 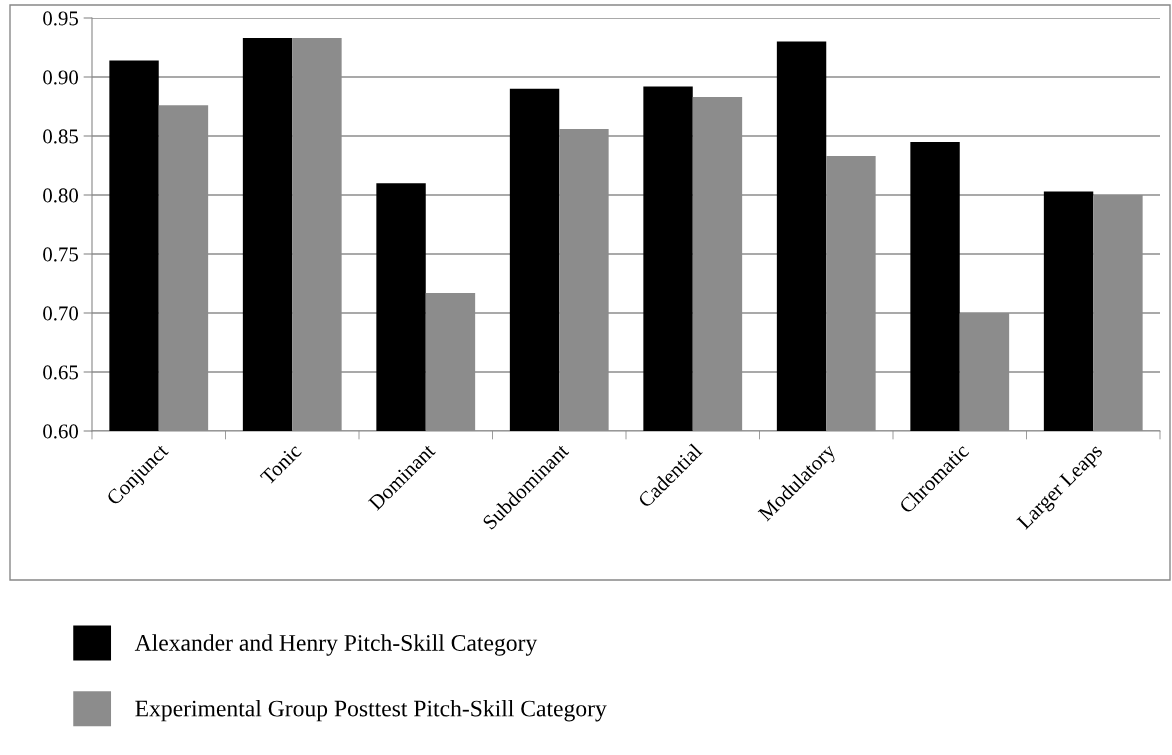 What do you see at coordinates (61, 313) in the screenshot?
I see `y-tick-label: 0.70` at bounding box center [61, 313].